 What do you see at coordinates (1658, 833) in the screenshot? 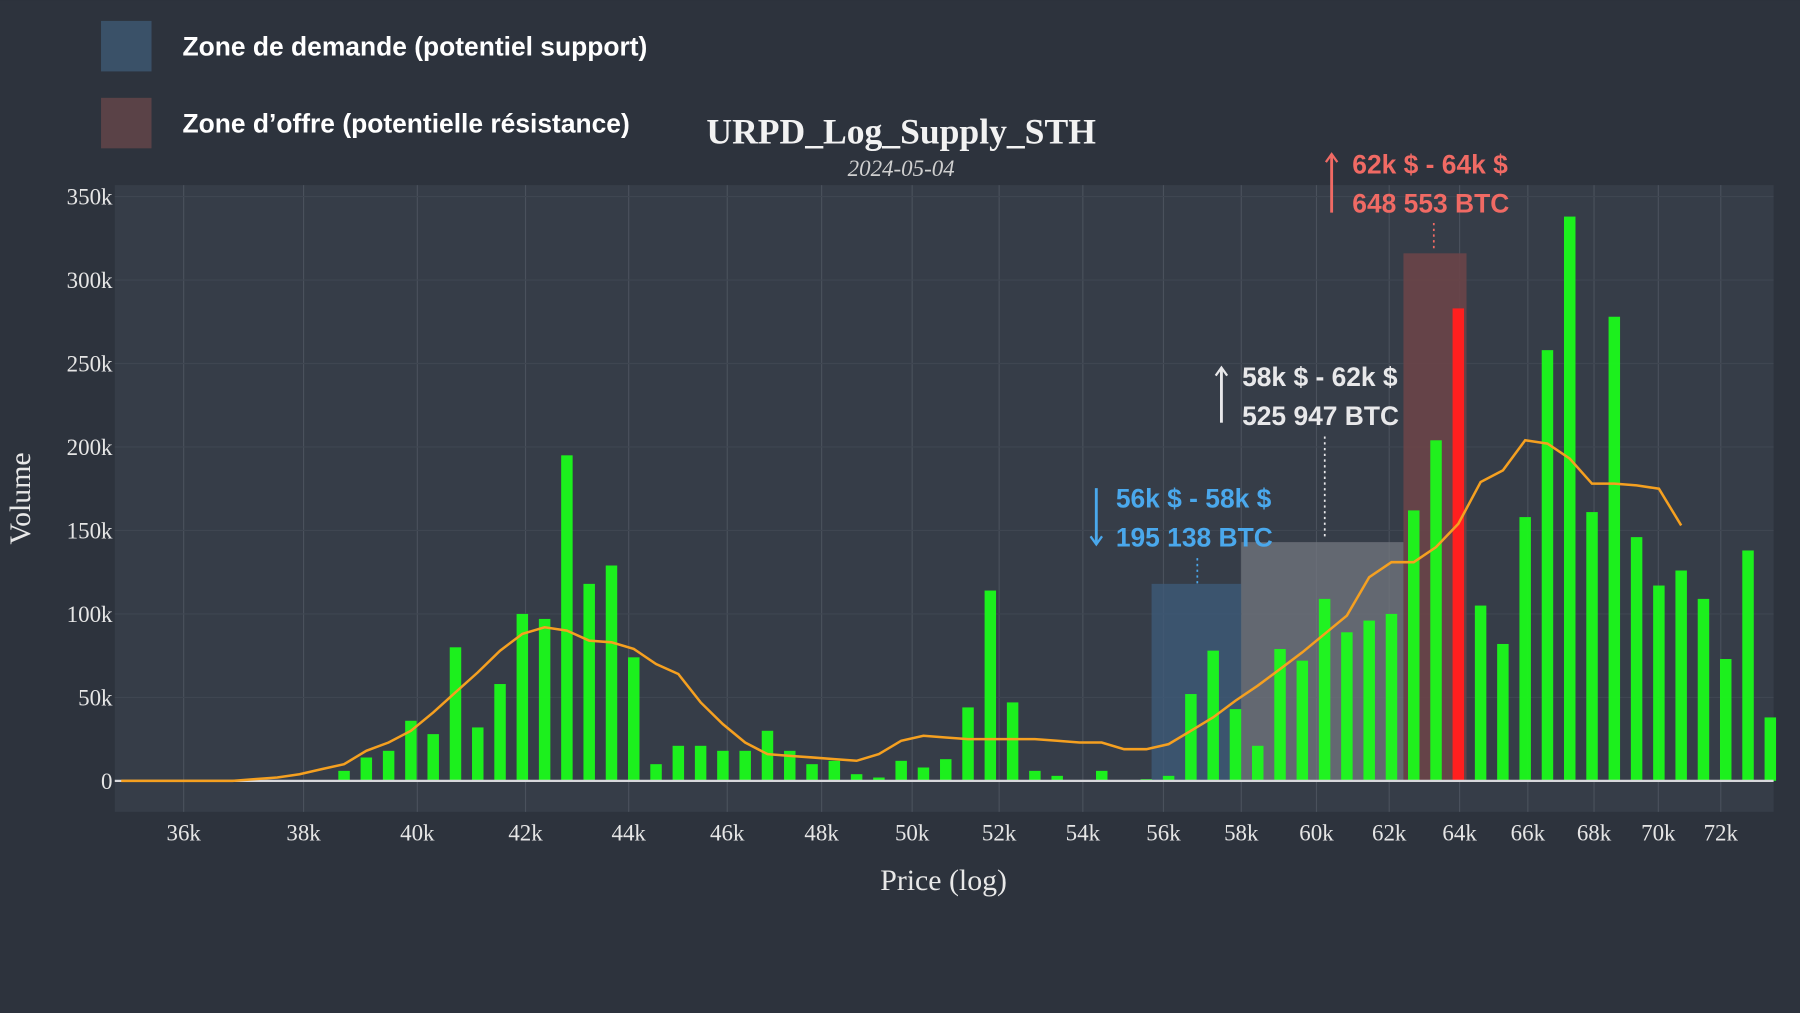
I see `x-tick-label: 70k` at bounding box center [1658, 833].